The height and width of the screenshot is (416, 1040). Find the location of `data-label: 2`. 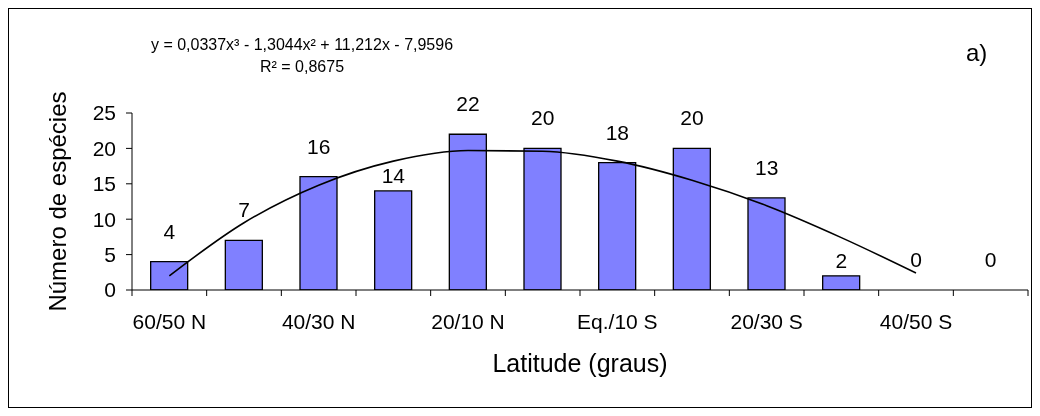

data-label: 2 is located at coordinates (841, 260).